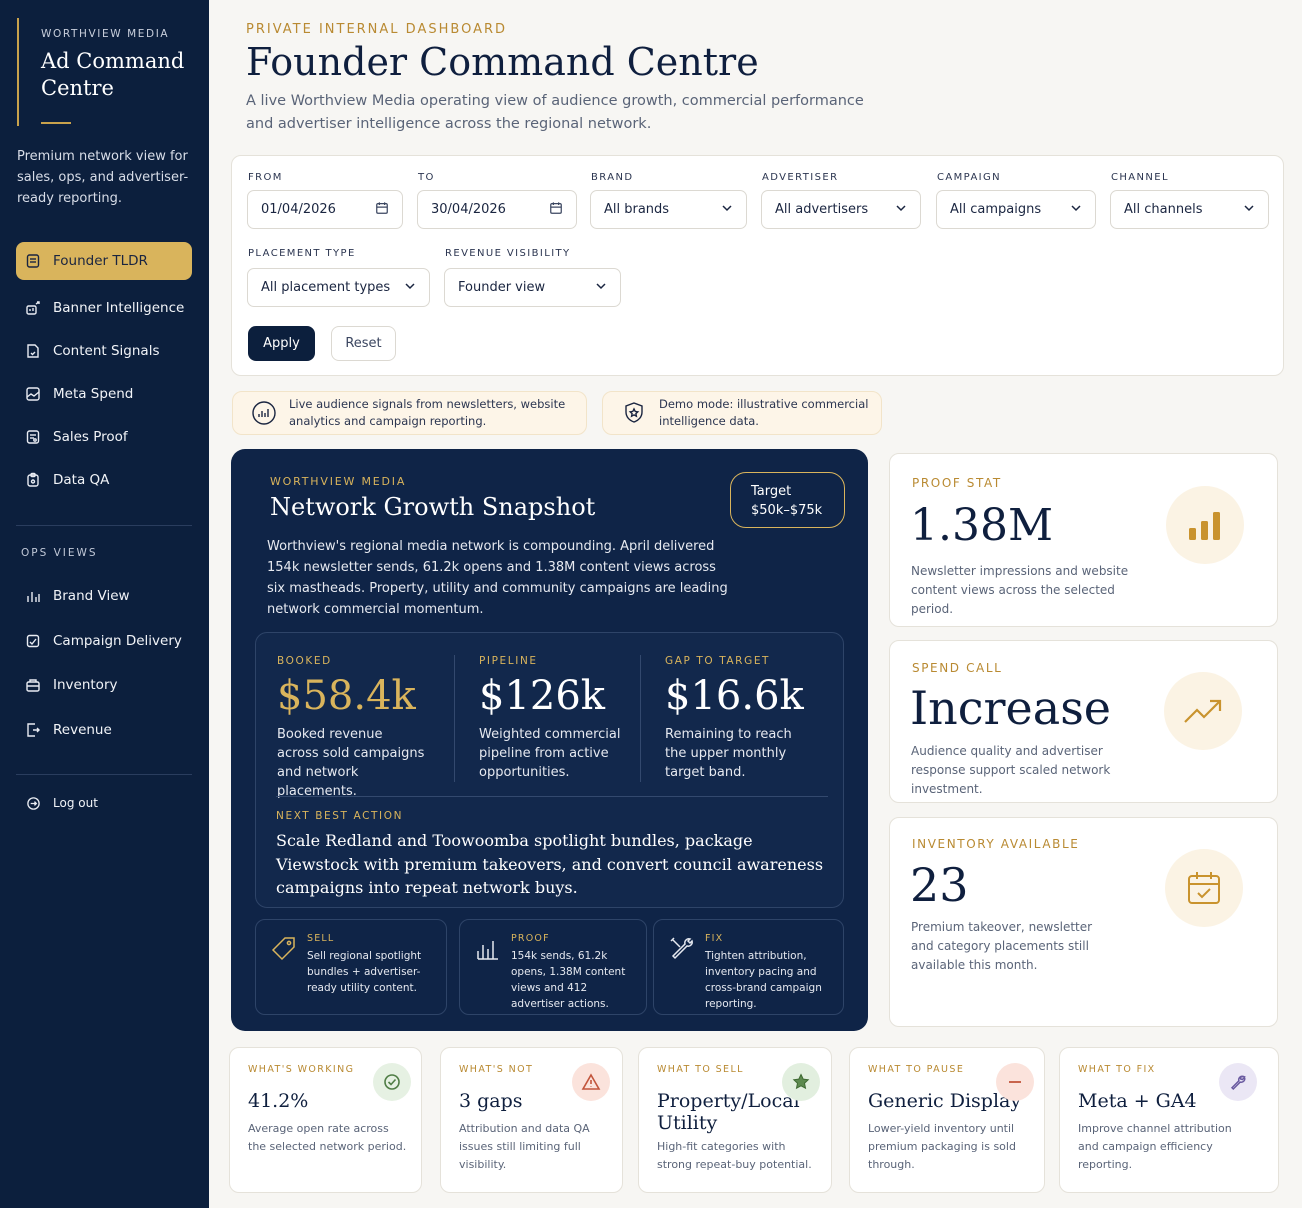 The width and height of the screenshot is (1302, 1208). I want to click on to-date-field: 30/04/2026, so click(497, 209).